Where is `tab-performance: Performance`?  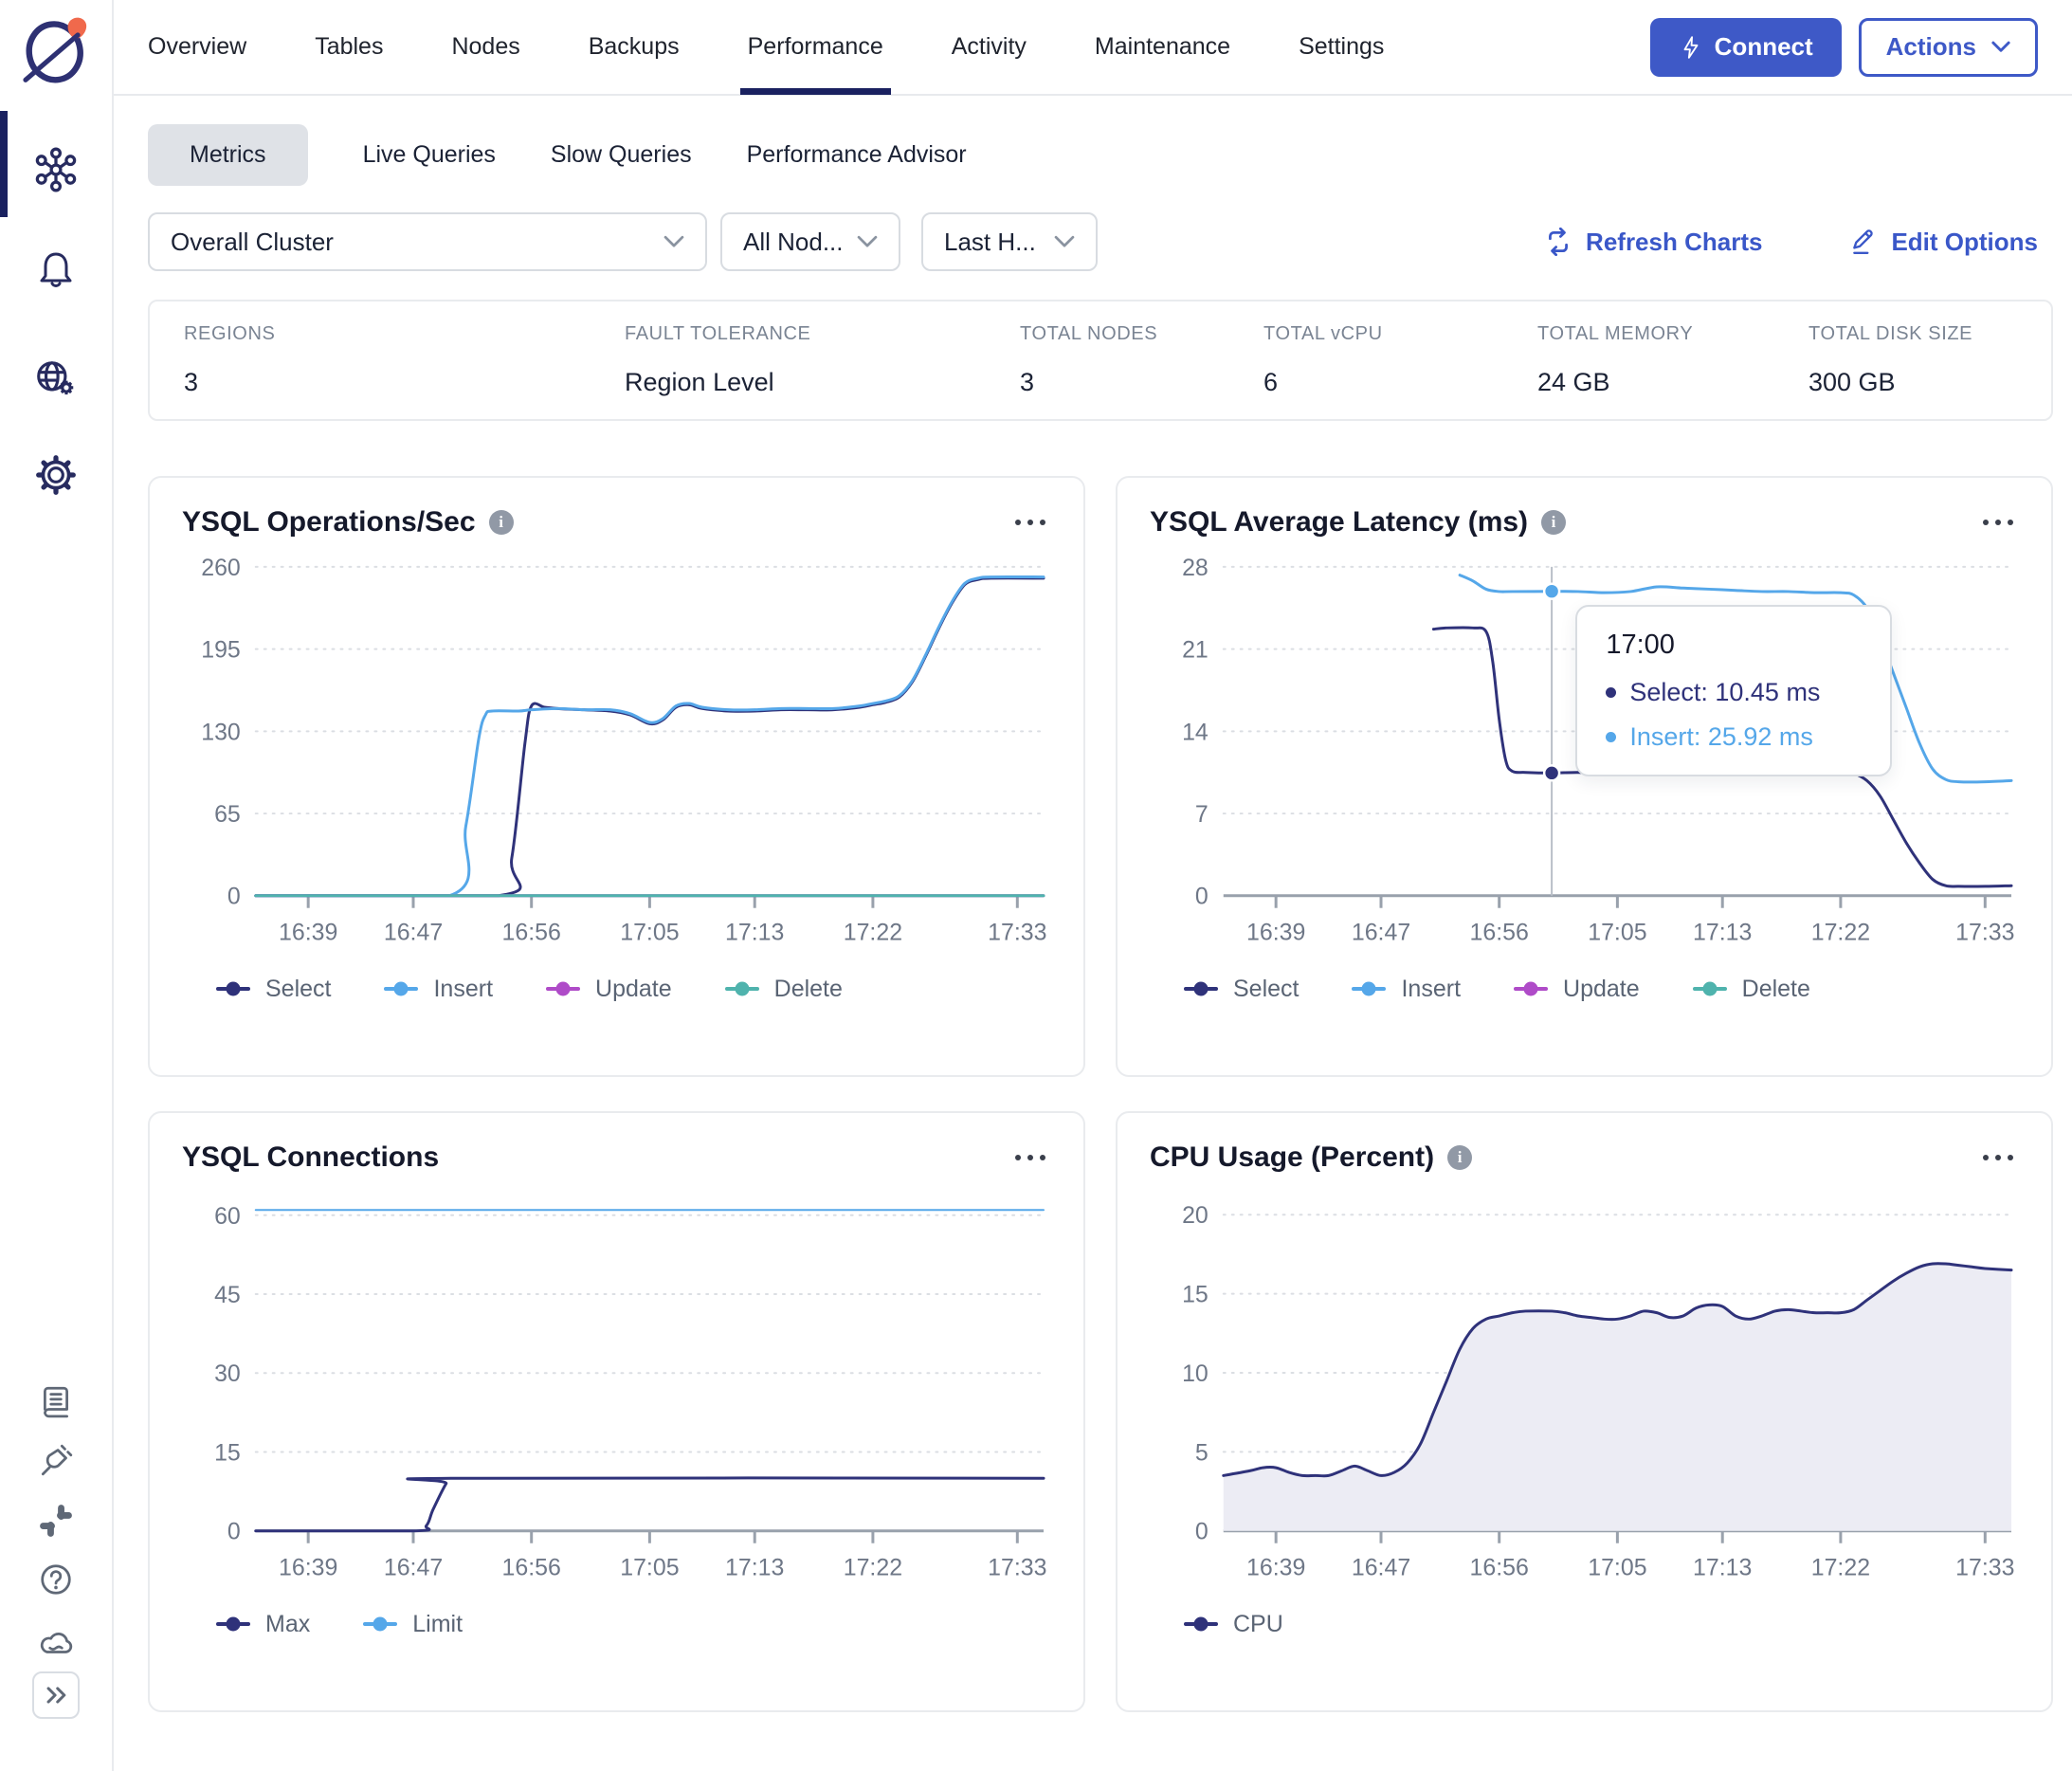
tab-performance: Performance is located at coordinates (815, 47).